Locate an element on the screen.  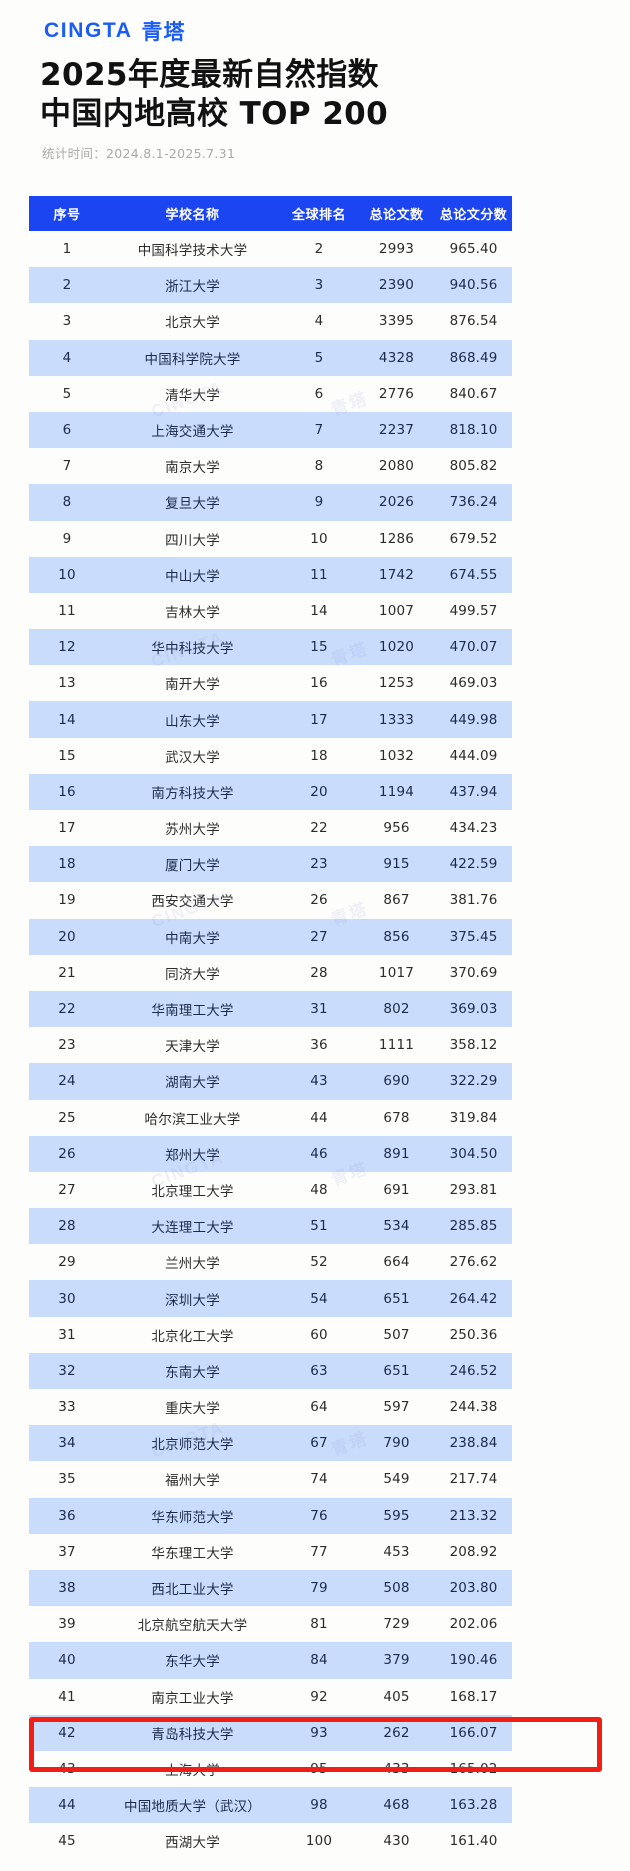
total-score-cell: 470.07 is located at coordinates (473, 647).